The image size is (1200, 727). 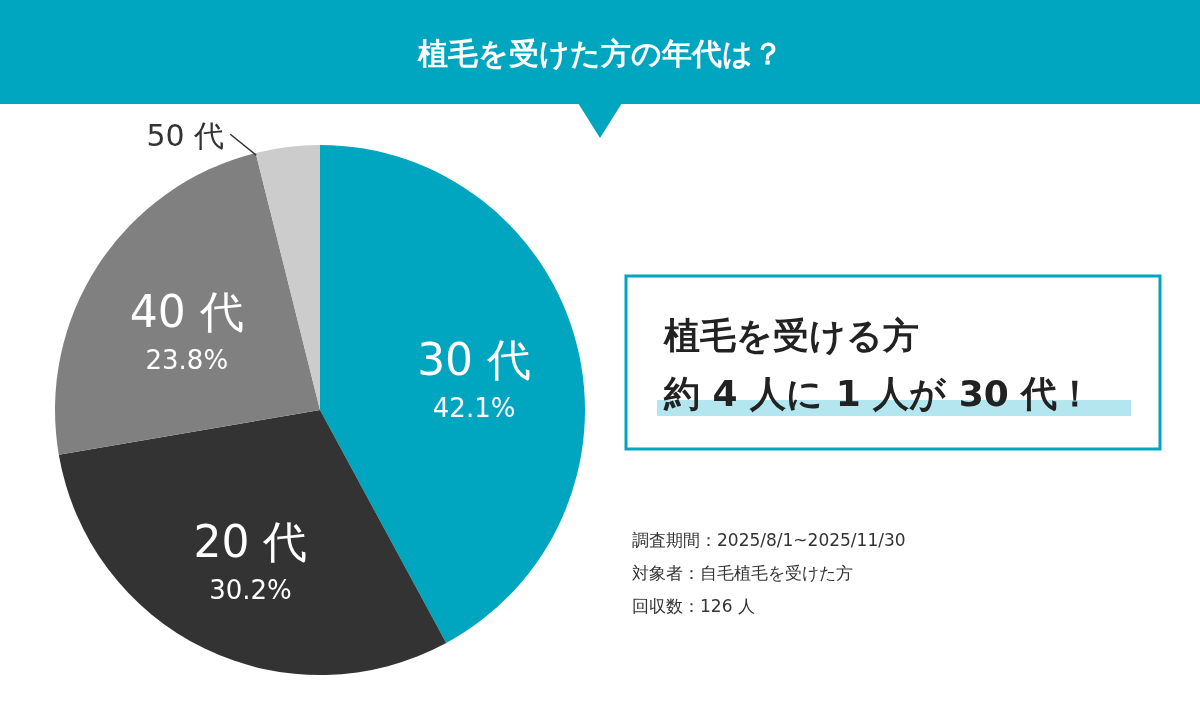 What do you see at coordinates (250, 590) in the screenshot?
I see `data-label: 30.2%` at bounding box center [250, 590].